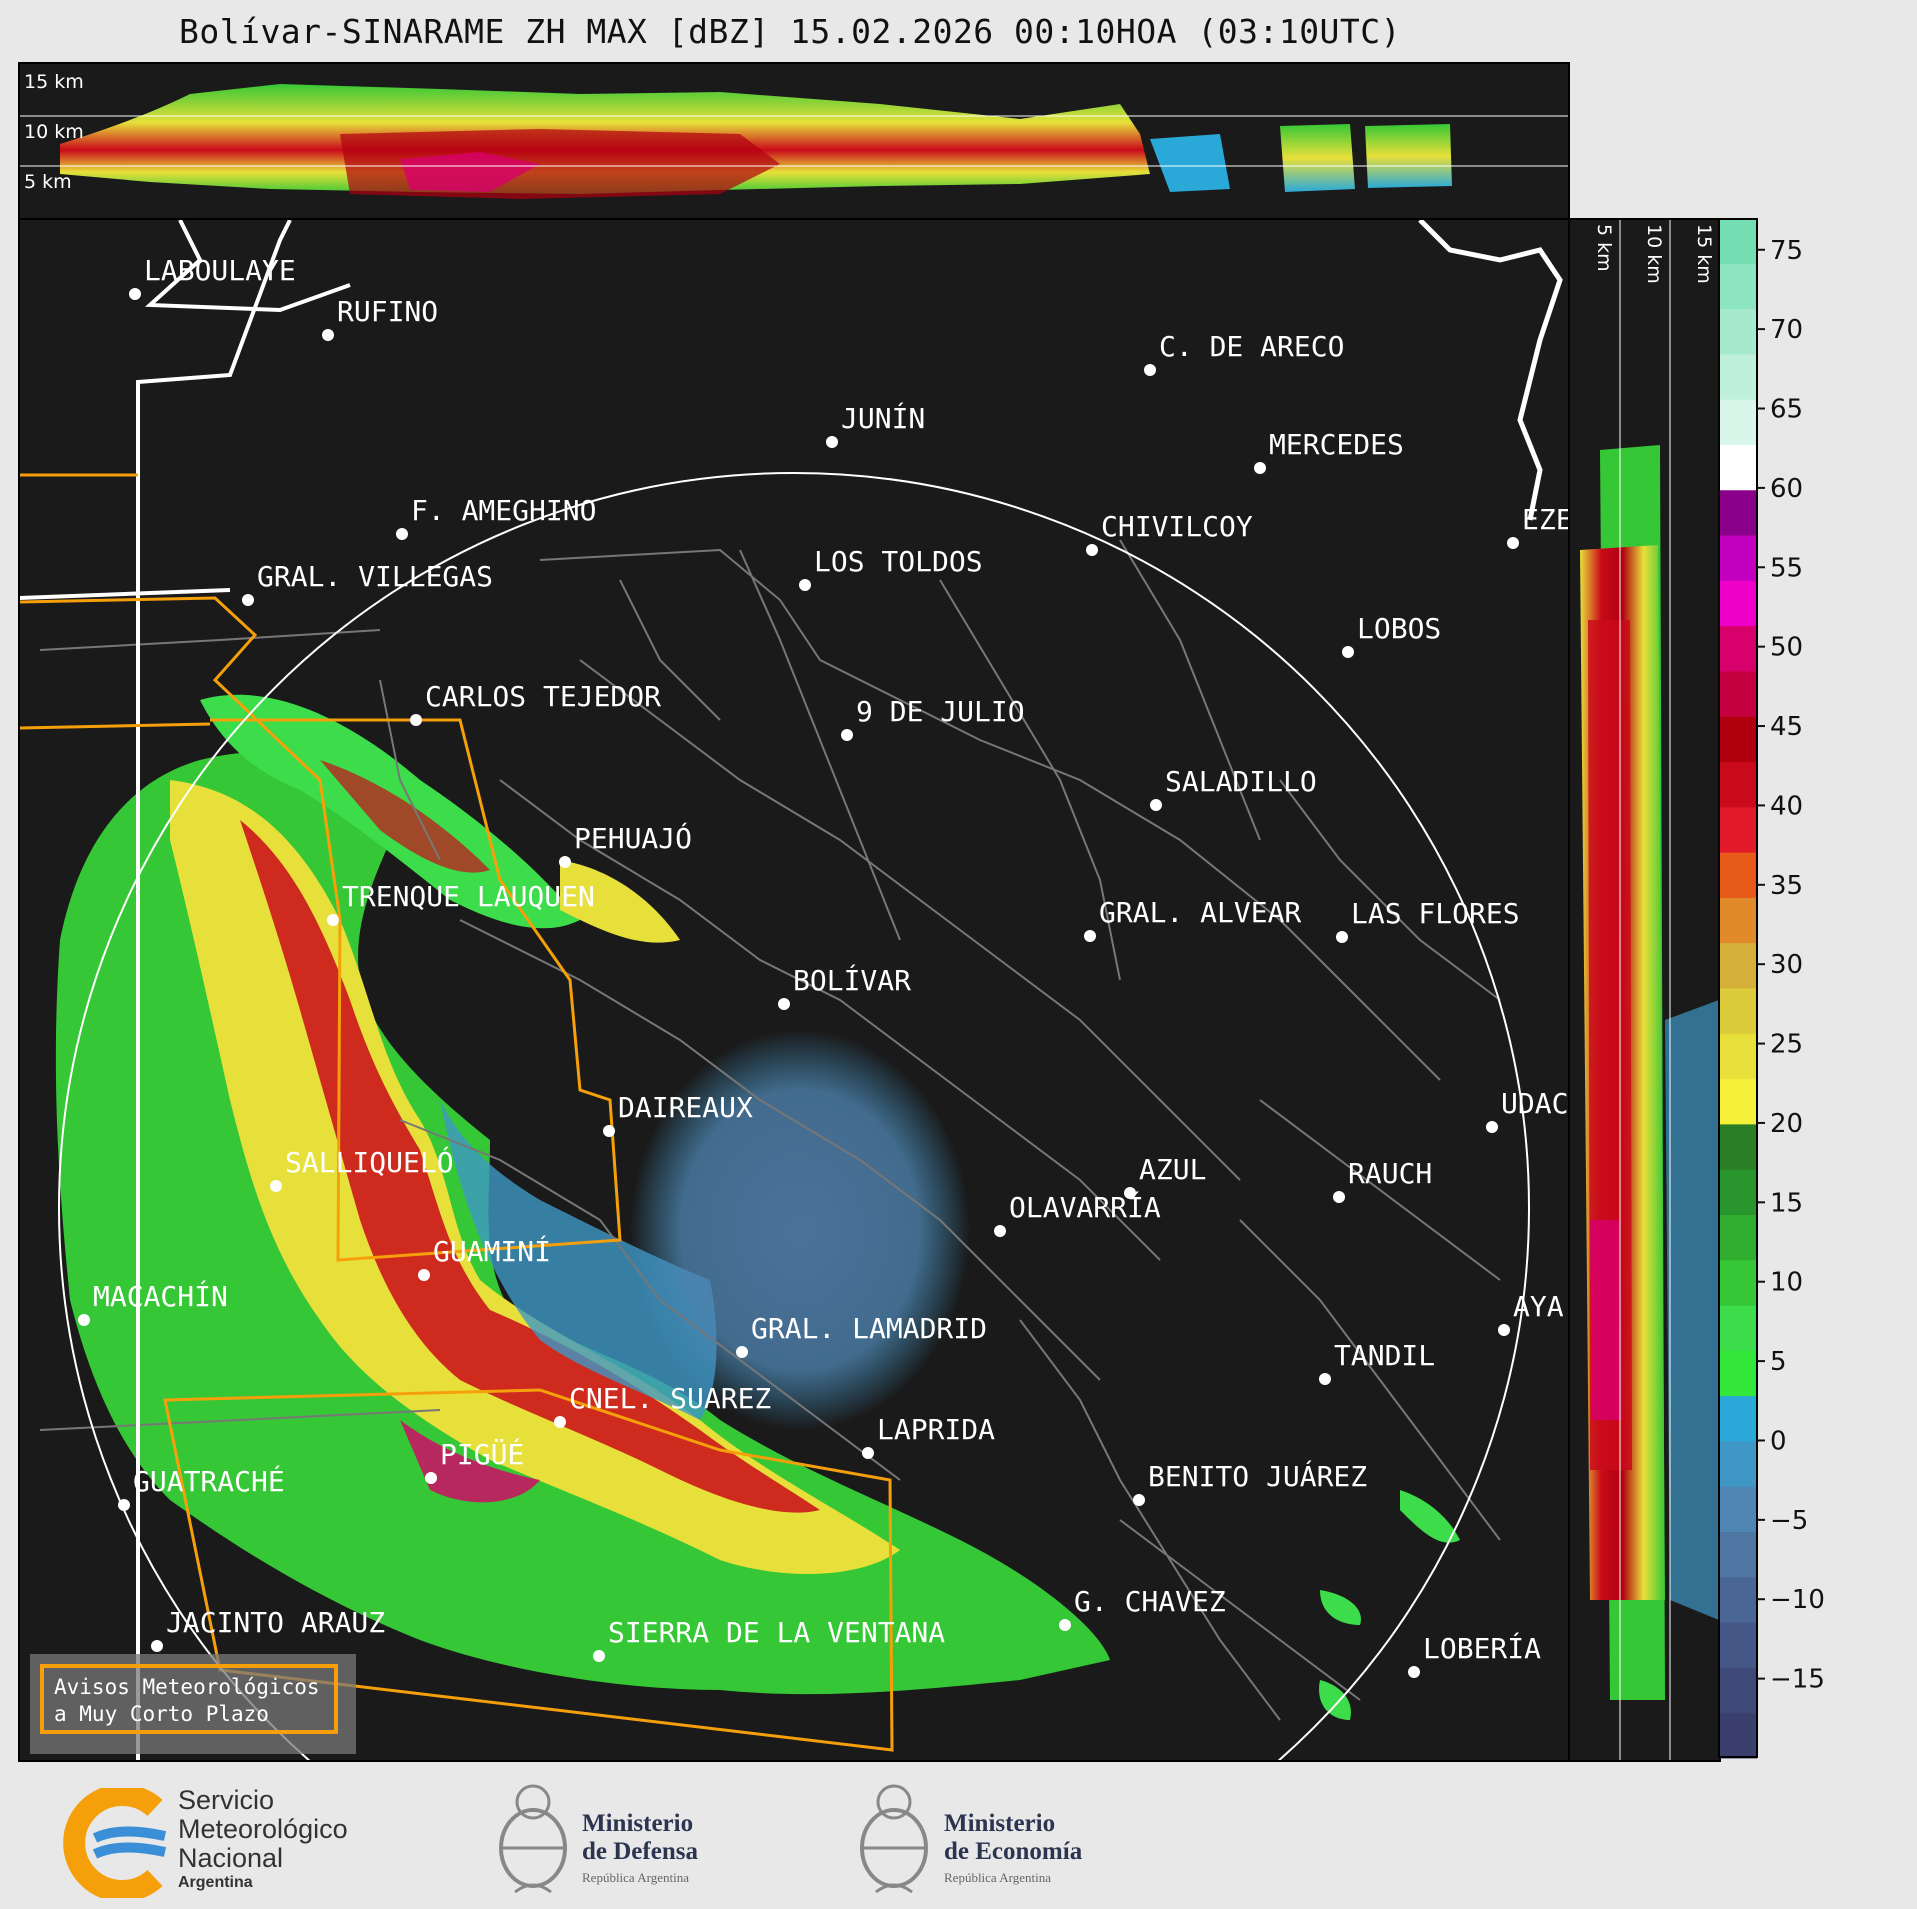 The height and width of the screenshot is (1909, 1917). Describe the element at coordinates (503, 510) in the screenshot. I see `city-label: F. AMEGHINO` at that location.